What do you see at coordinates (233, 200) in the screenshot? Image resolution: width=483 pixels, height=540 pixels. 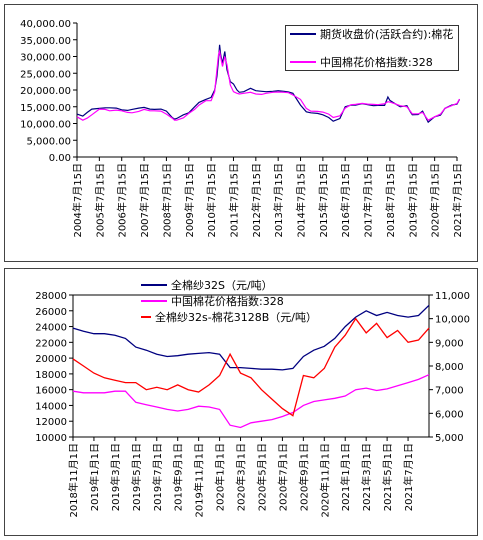 I see `x-tick-label: 2011年7月15日` at bounding box center [233, 200].